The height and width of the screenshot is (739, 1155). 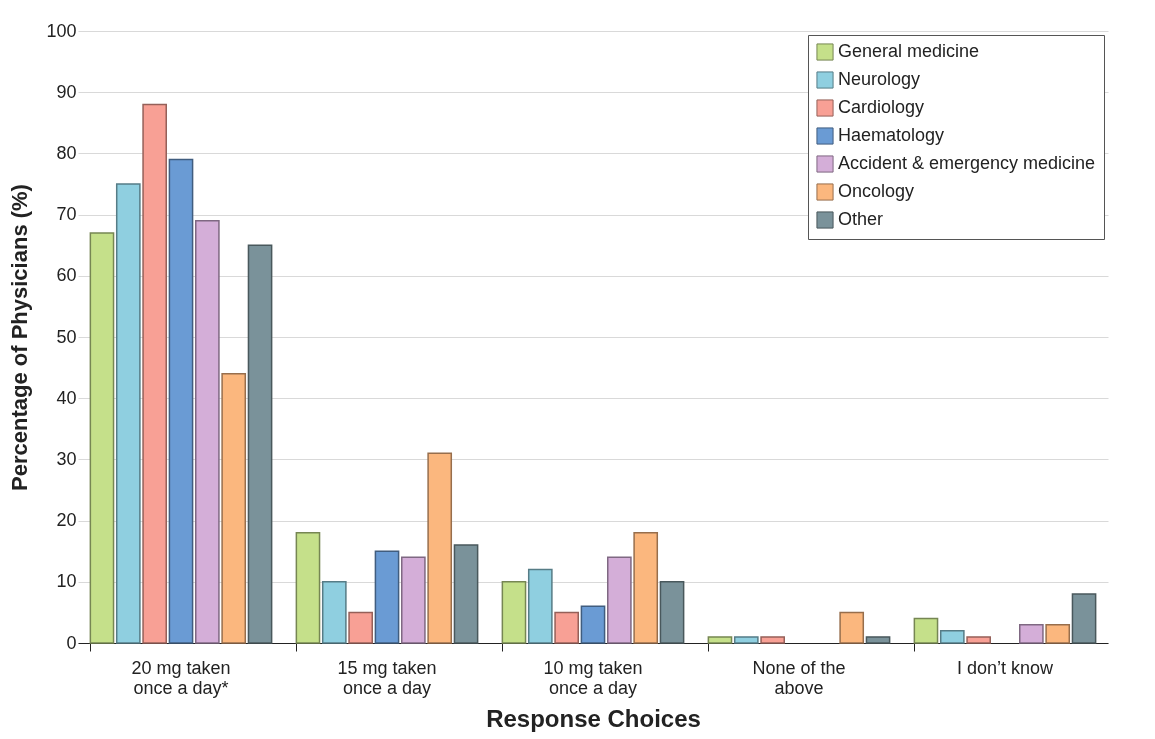 I want to click on y-tick-label: 0, so click(x=71, y=642).